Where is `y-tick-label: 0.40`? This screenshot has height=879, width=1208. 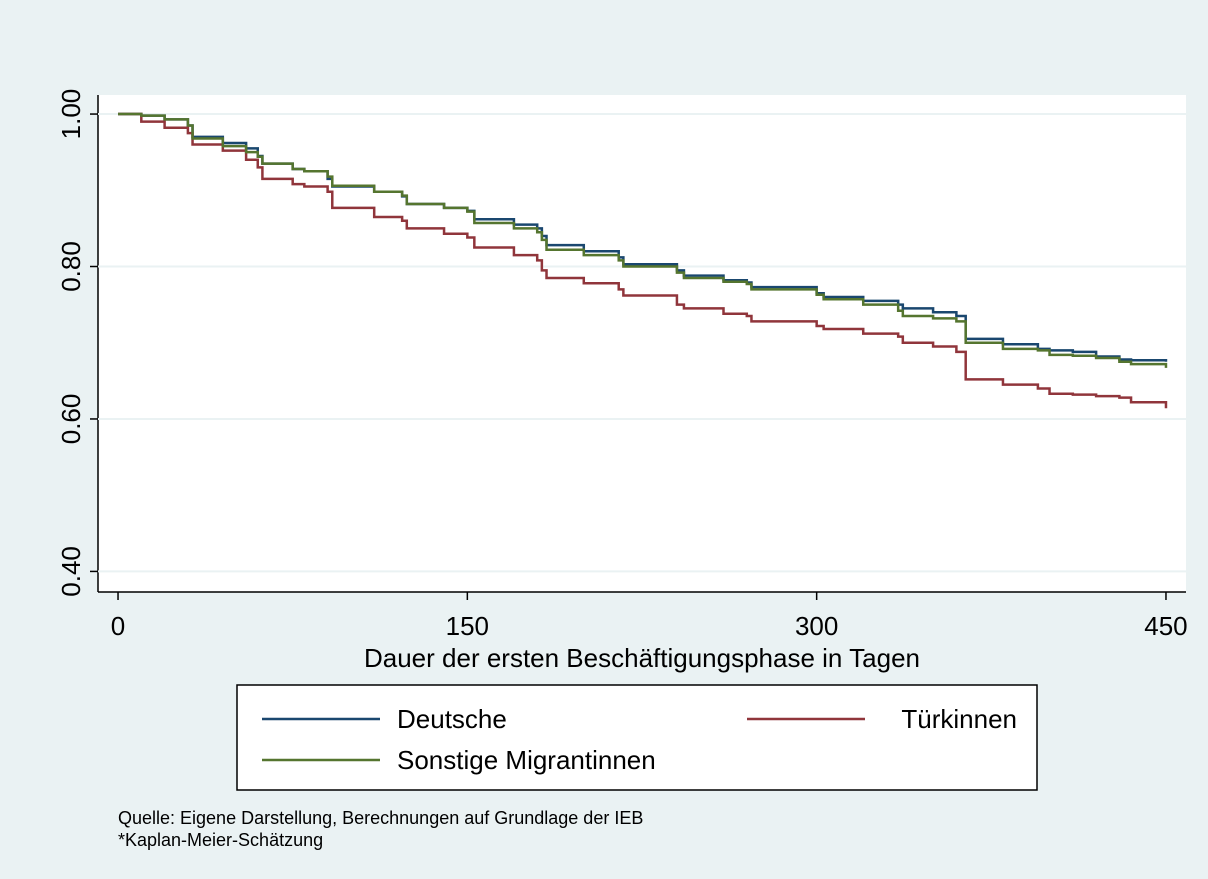
y-tick-label: 0.40 is located at coordinates (71, 571).